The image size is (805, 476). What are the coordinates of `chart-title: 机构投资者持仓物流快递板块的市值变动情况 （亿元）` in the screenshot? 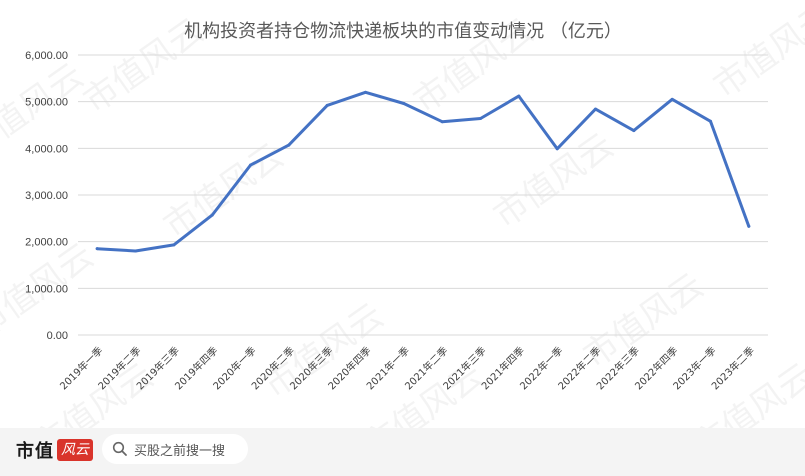 It's located at (403, 31).